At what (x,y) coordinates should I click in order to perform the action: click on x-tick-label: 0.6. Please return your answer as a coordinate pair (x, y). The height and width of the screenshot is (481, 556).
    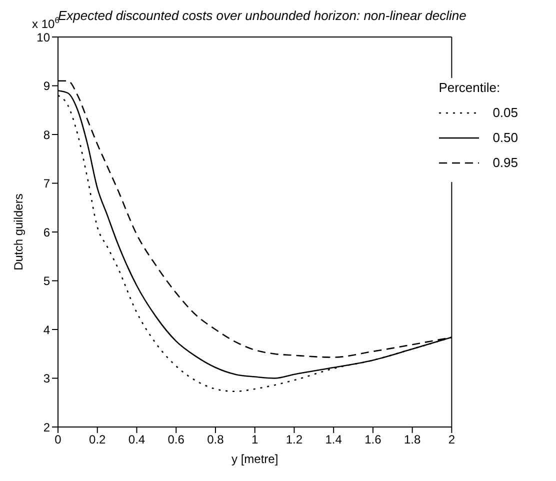
    Looking at the image, I should click on (176, 439).